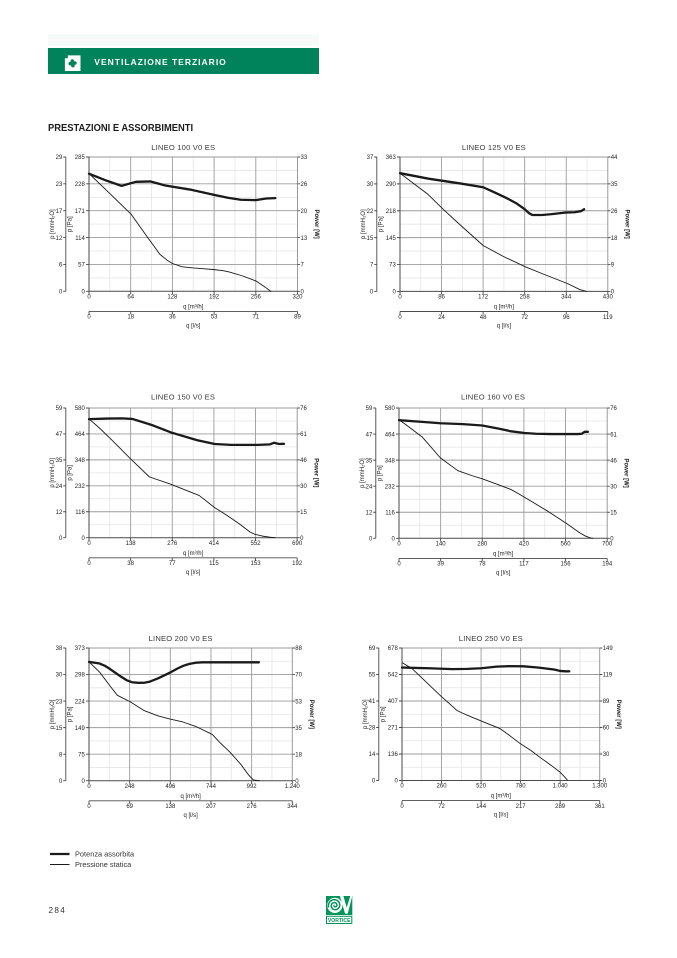 This screenshot has width=677, height=958. Describe the element at coordinates (81, 265) in the screenshot. I see `svg-text: 57` at that location.